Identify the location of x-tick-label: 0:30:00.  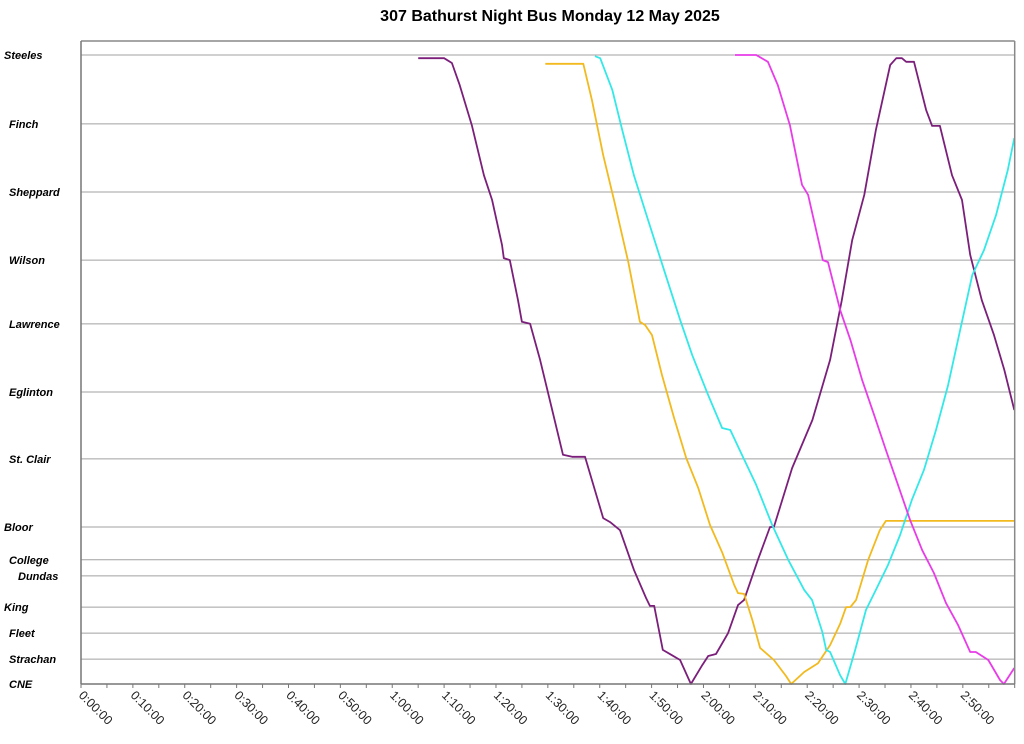
(250, 707).